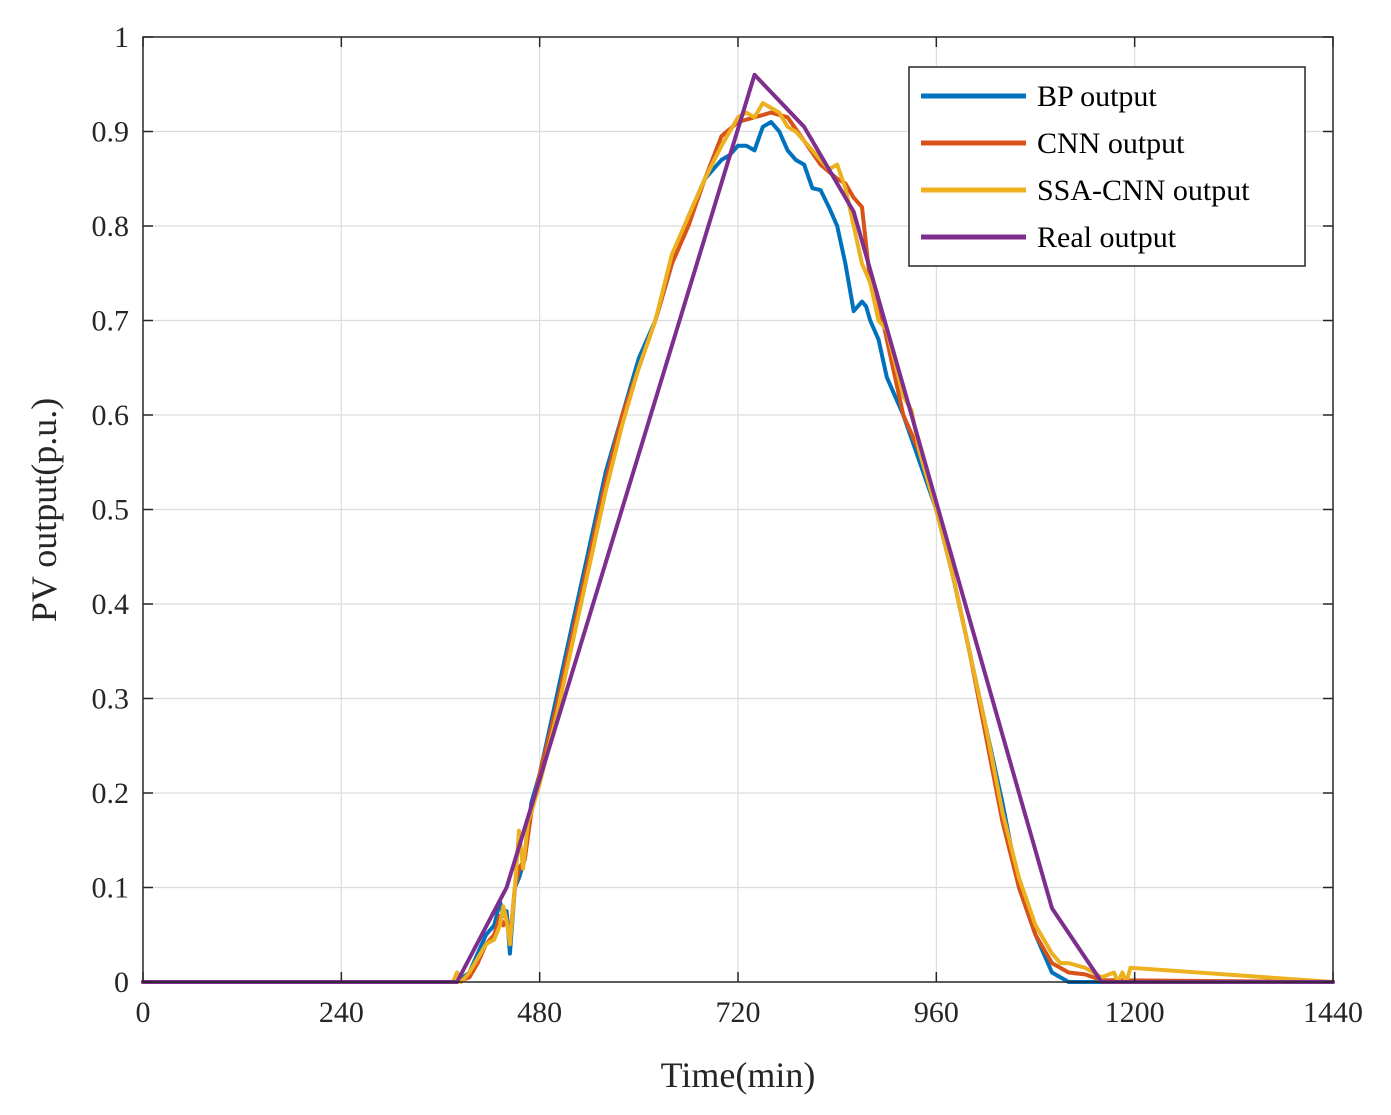  What do you see at coordinates (111, 888) in the screenshot?
I see `y-tick-label: 0.1` at bounding box center [111, 888].